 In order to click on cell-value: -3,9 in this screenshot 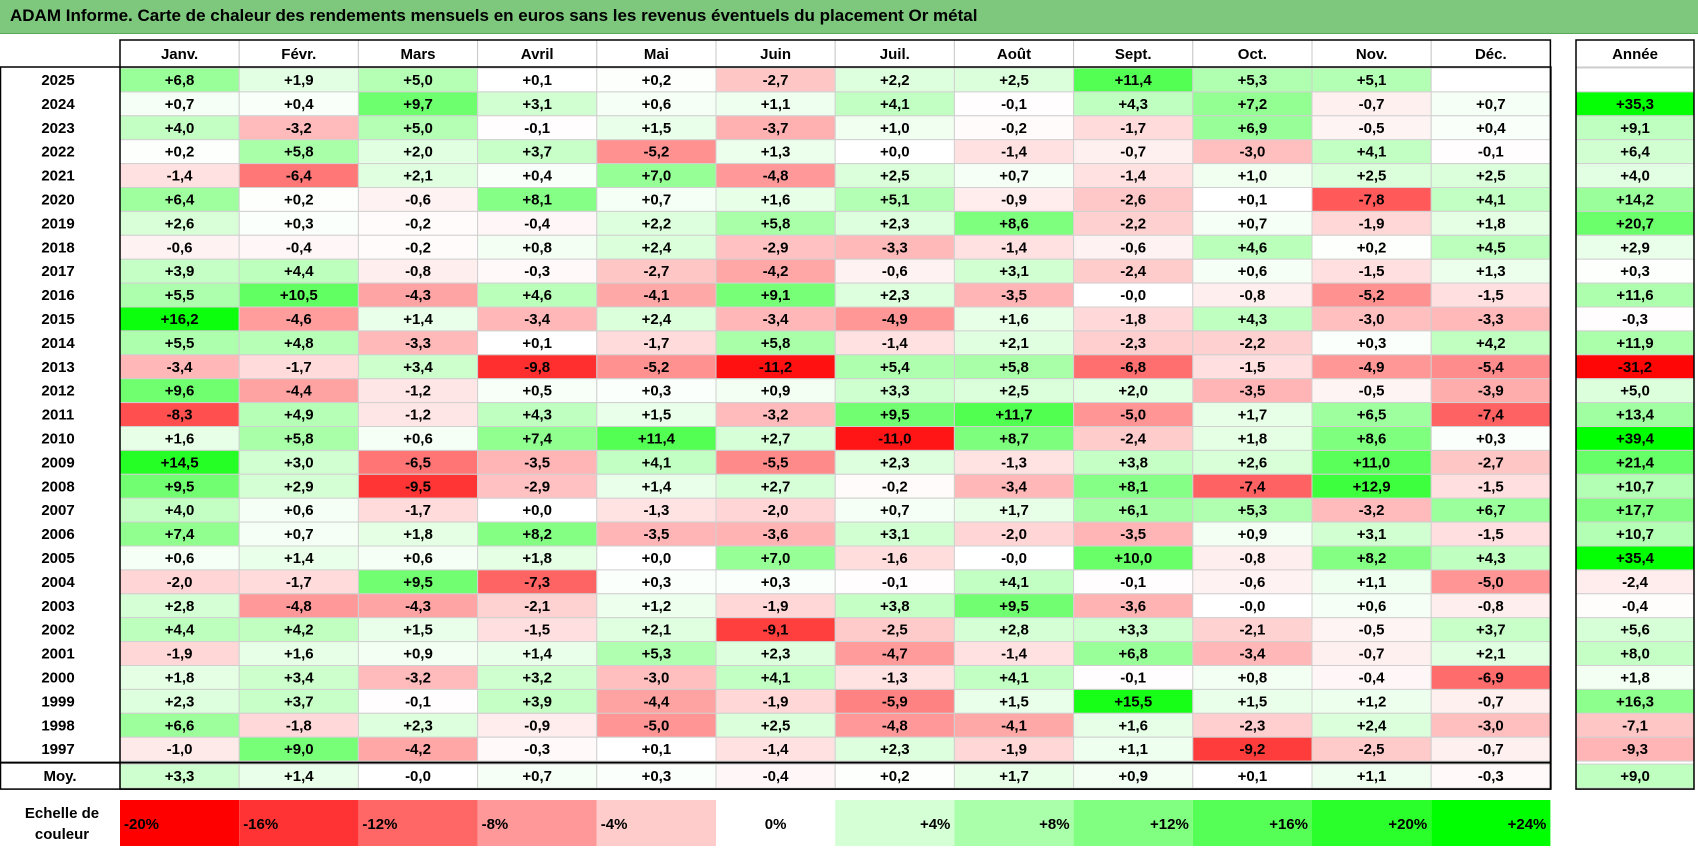, I will do `click(1491, 391)`.